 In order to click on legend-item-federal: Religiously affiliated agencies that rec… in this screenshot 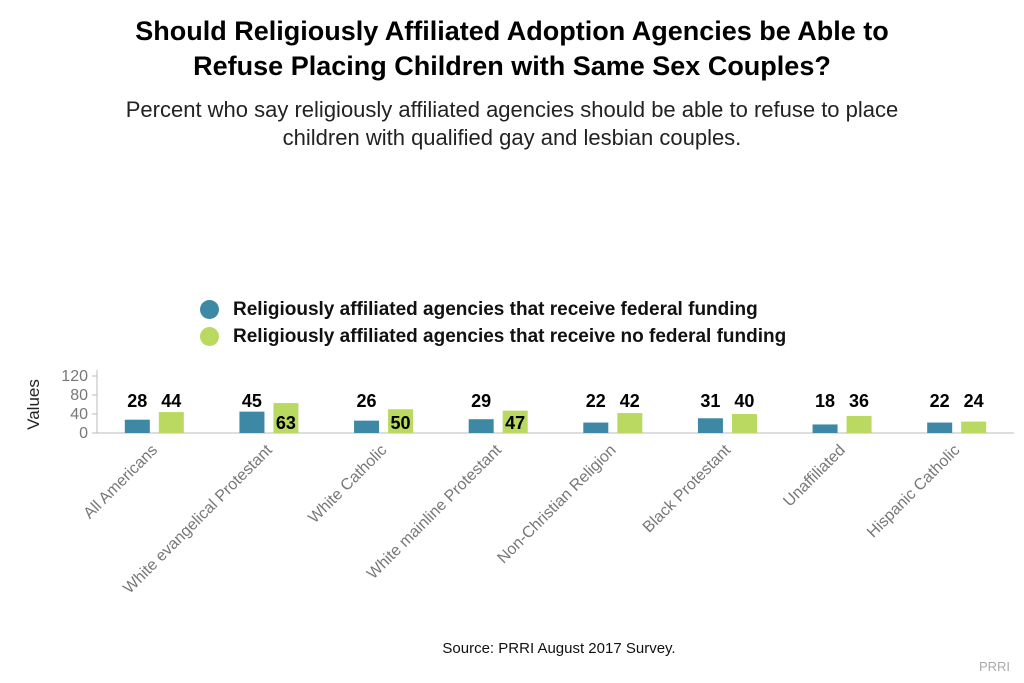, I will do `click(493, 309)`.